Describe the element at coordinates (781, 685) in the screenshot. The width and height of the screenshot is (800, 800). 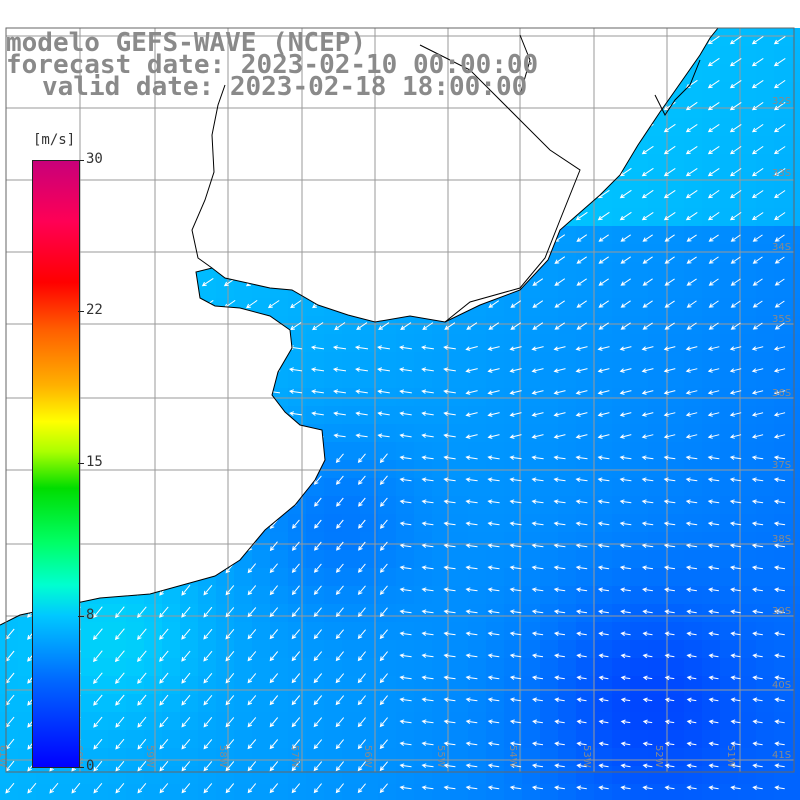
I see `latitude-label: 40S` at that location.